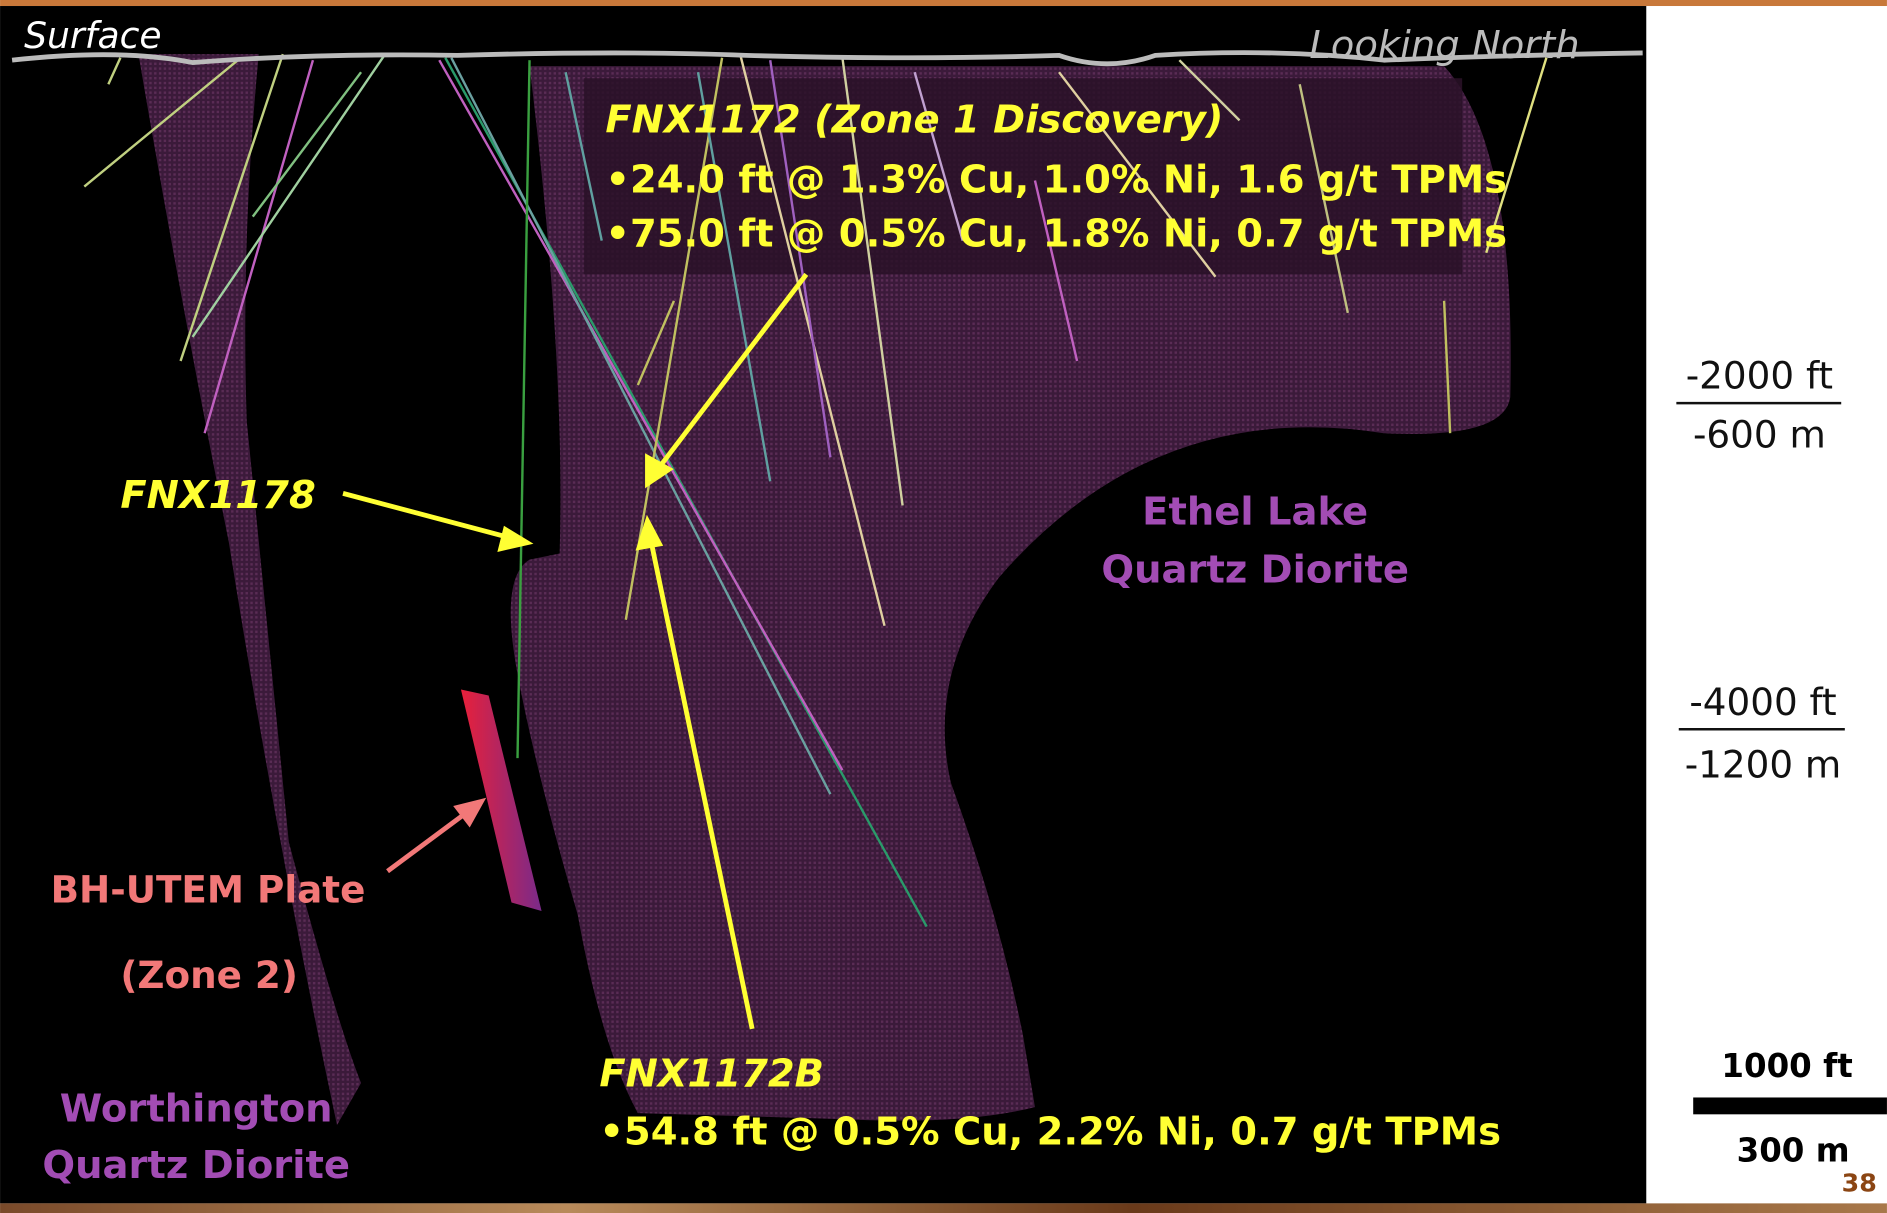  Describe the element at coordinates (1793, 1150) in the screenshot. I see `scale-m: 300 m` at that location.